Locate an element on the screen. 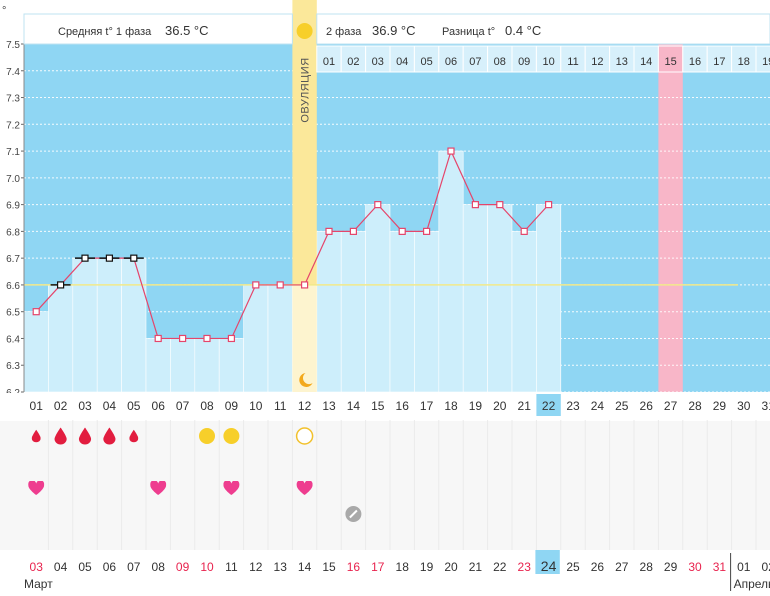 This screenshot has width=770, height=596. cycle-day-label: 02 is located at coordinates (61, 406).